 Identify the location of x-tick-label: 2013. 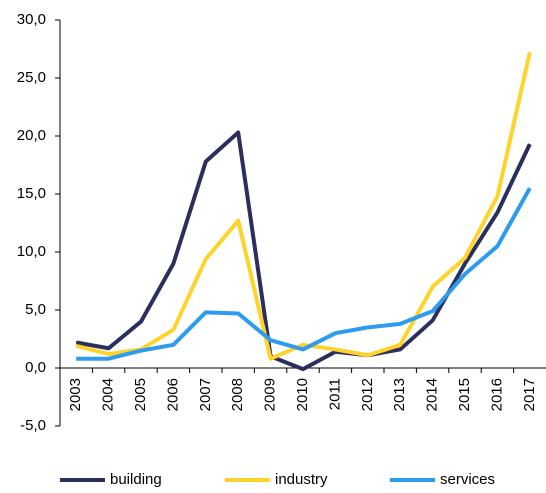
(399, 394).